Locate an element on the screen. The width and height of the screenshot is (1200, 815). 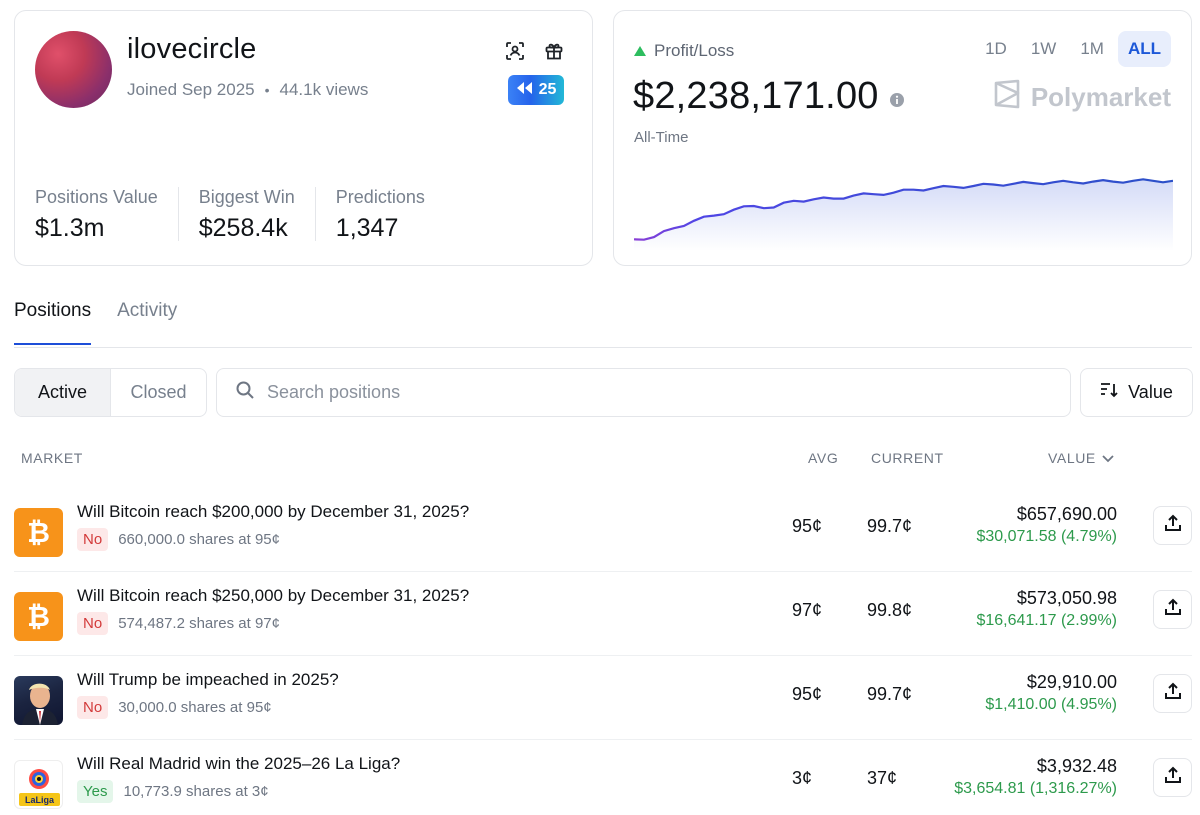
column-value-label: VALUE is located at coordinates (1072, 458).